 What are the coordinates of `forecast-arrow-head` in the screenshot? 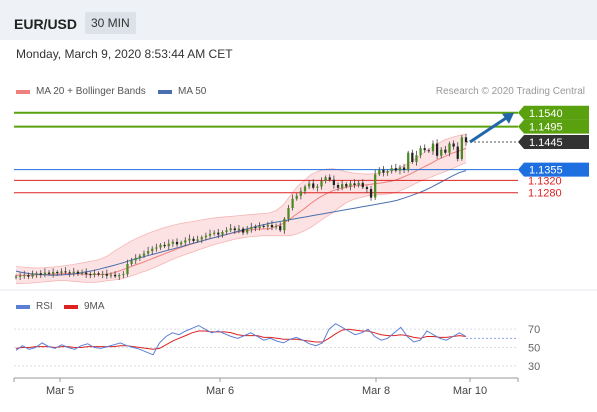 It's located at (508, 118).